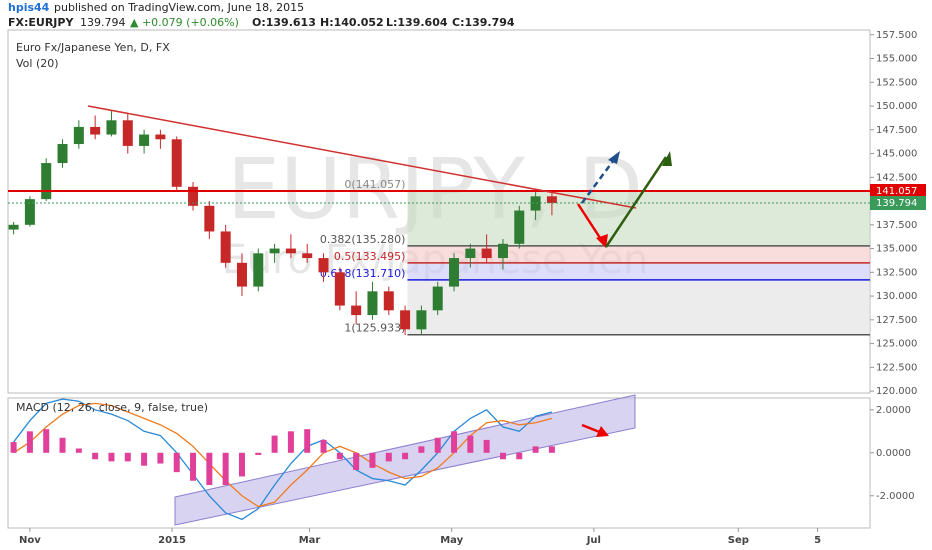  What do you see at coordinates (483, 22) in the screenshot?
I see `close: C:139.794` at bounding box center [483, 22].